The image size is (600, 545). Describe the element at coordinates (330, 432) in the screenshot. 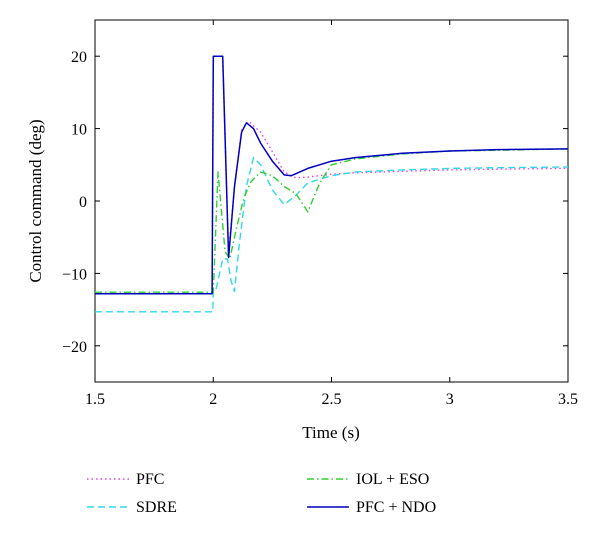

I see `x-axis-label: Time (s)` at that location.